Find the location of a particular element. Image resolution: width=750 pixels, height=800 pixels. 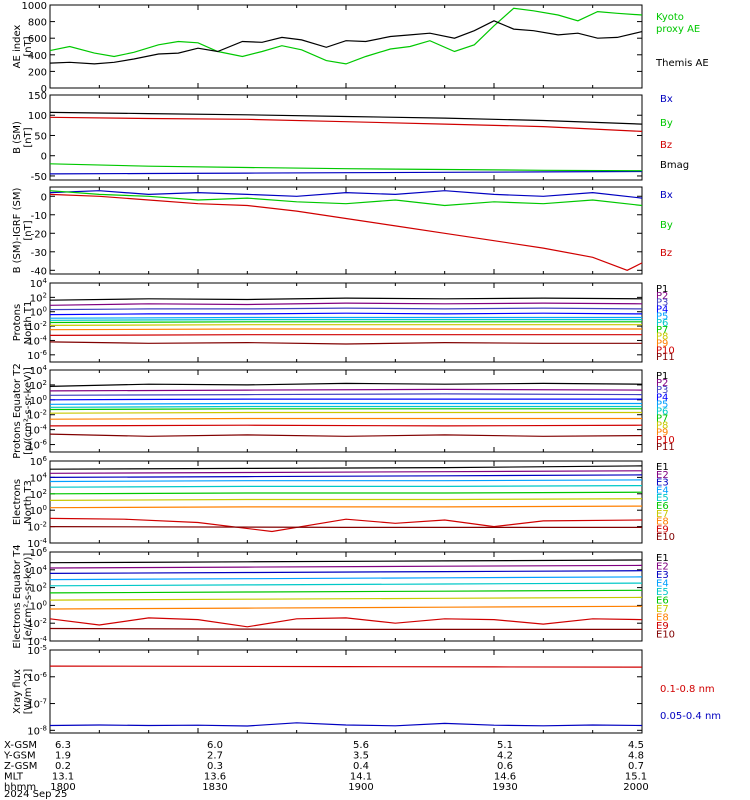

series-line-p5 is located at coordinates (345, 403).